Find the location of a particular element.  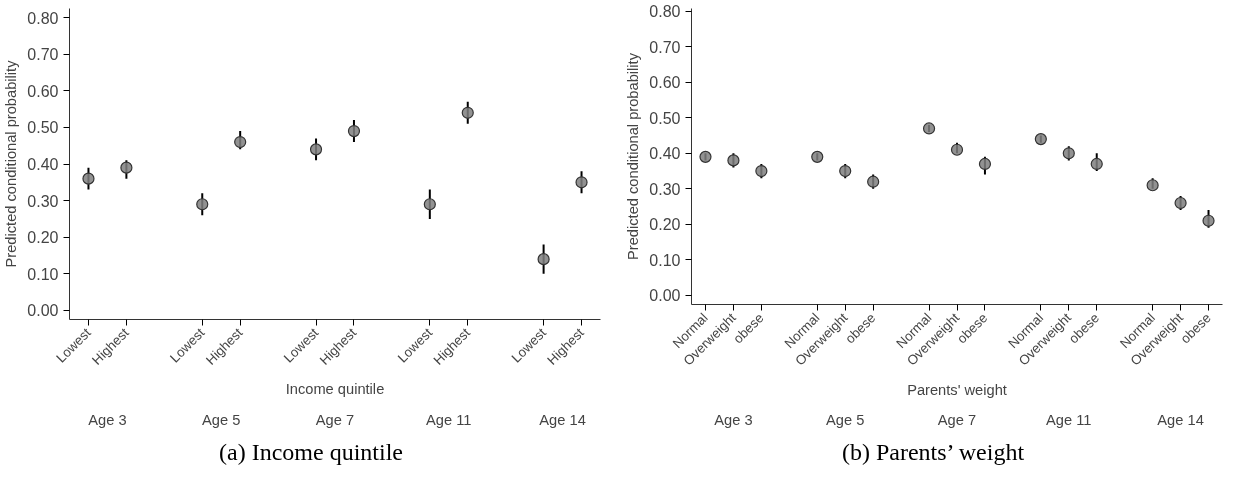

x-axis-title: Income quintile is located at coordinates (335, 389).